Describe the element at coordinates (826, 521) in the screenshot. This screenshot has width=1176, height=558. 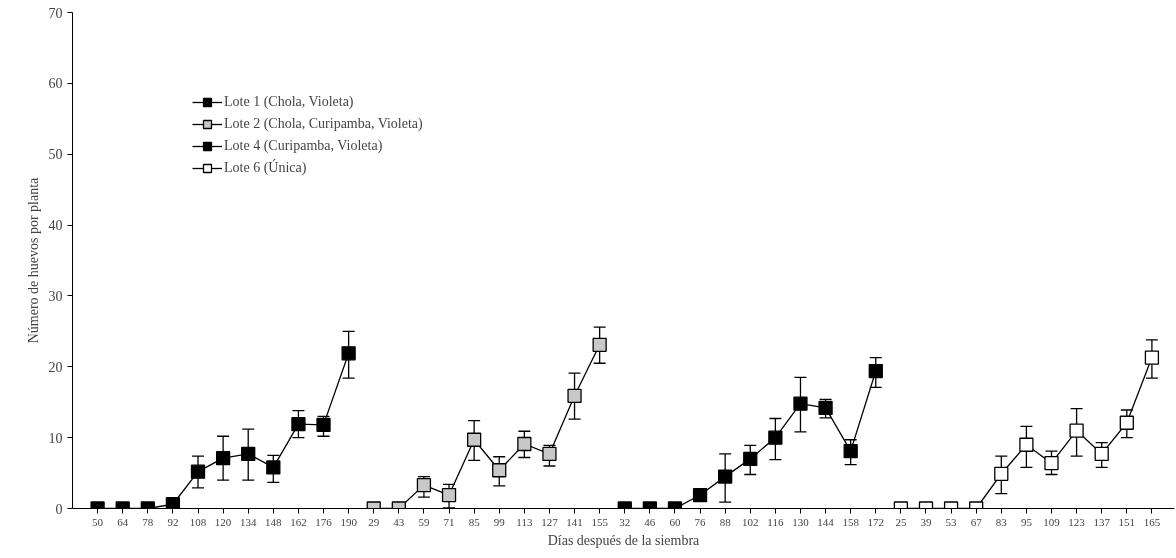
I see `x-tick-label: 144` at that location.